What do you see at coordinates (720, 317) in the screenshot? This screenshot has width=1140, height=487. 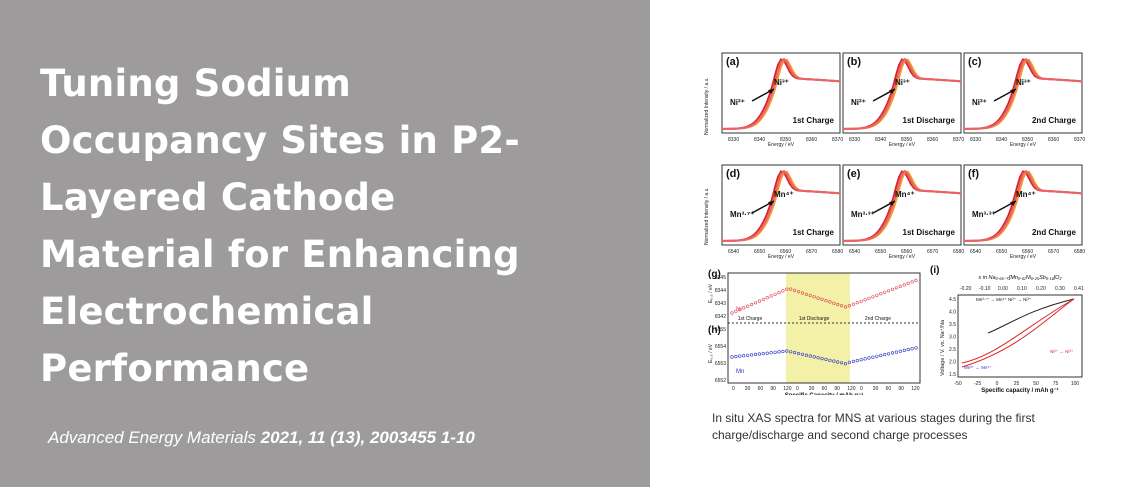 I see `g-y-tick: 8342` at bounding box center [720, 317].